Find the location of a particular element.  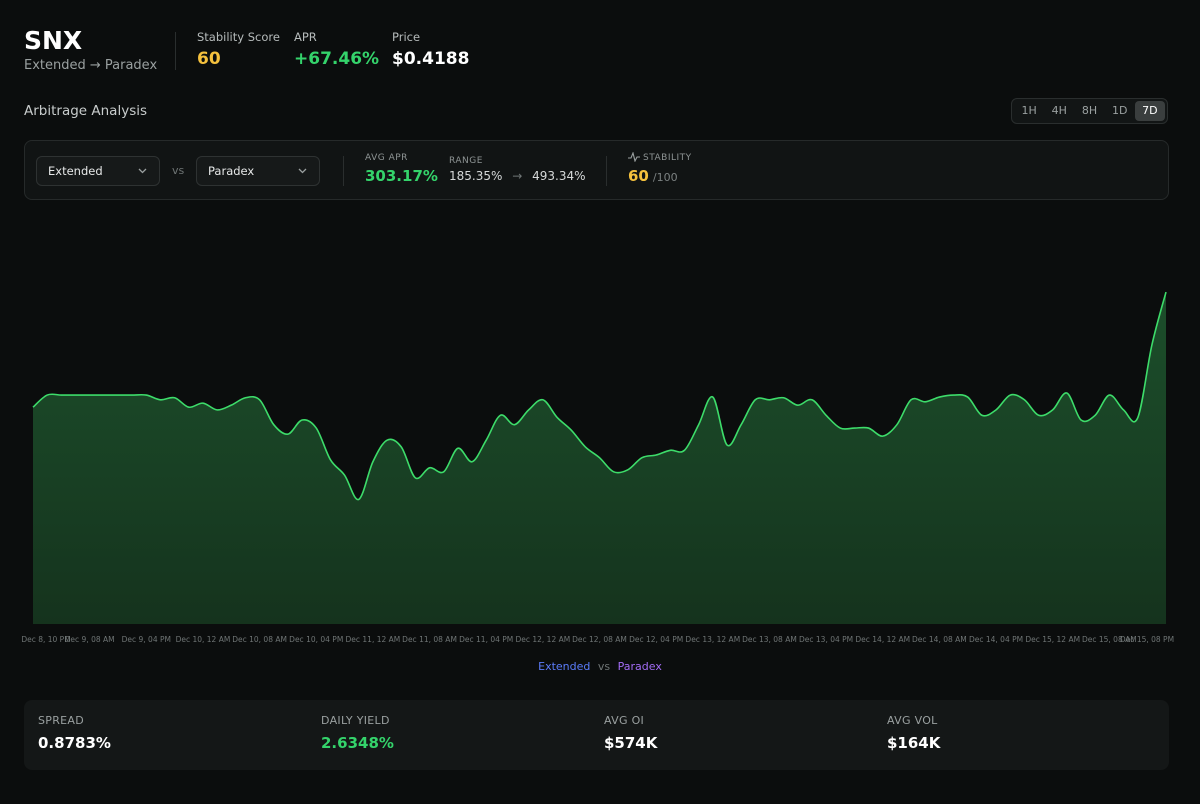

metric-value: +67.46% is located at coordinates (337, 59).